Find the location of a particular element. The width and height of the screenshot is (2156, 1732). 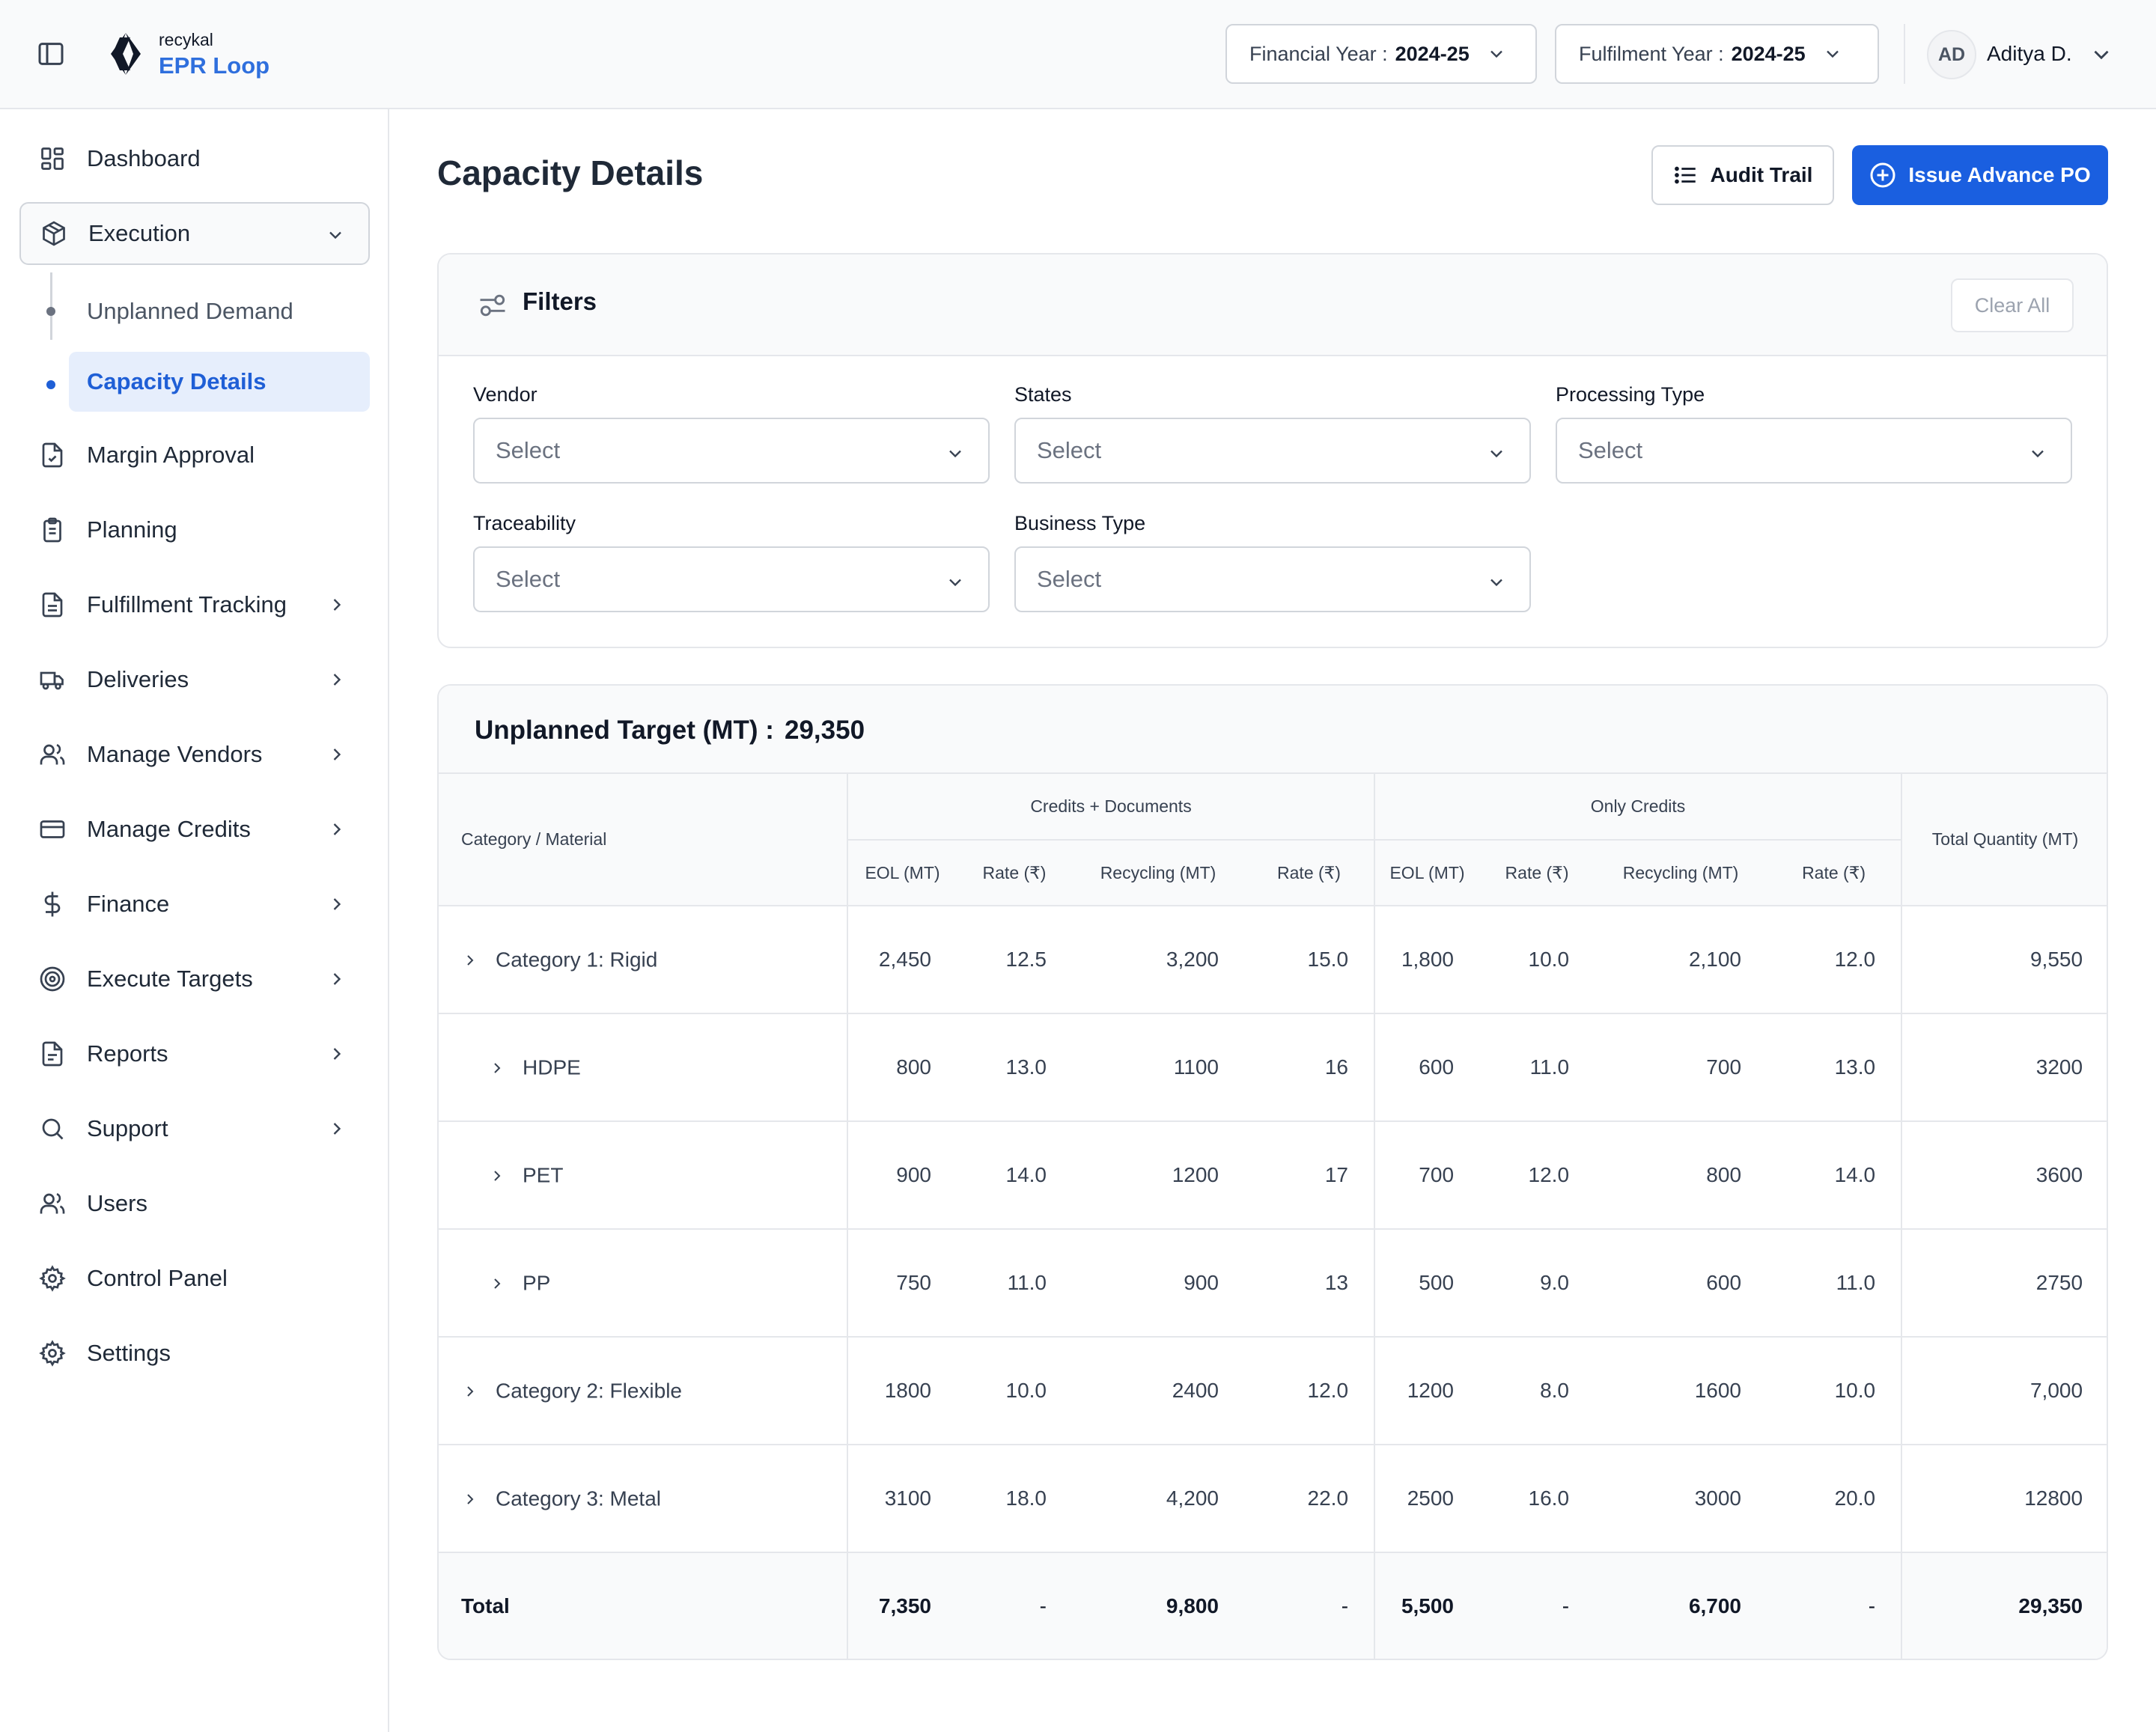

sidebar-item-reports: Reports is located at coordinates (194, 1053).